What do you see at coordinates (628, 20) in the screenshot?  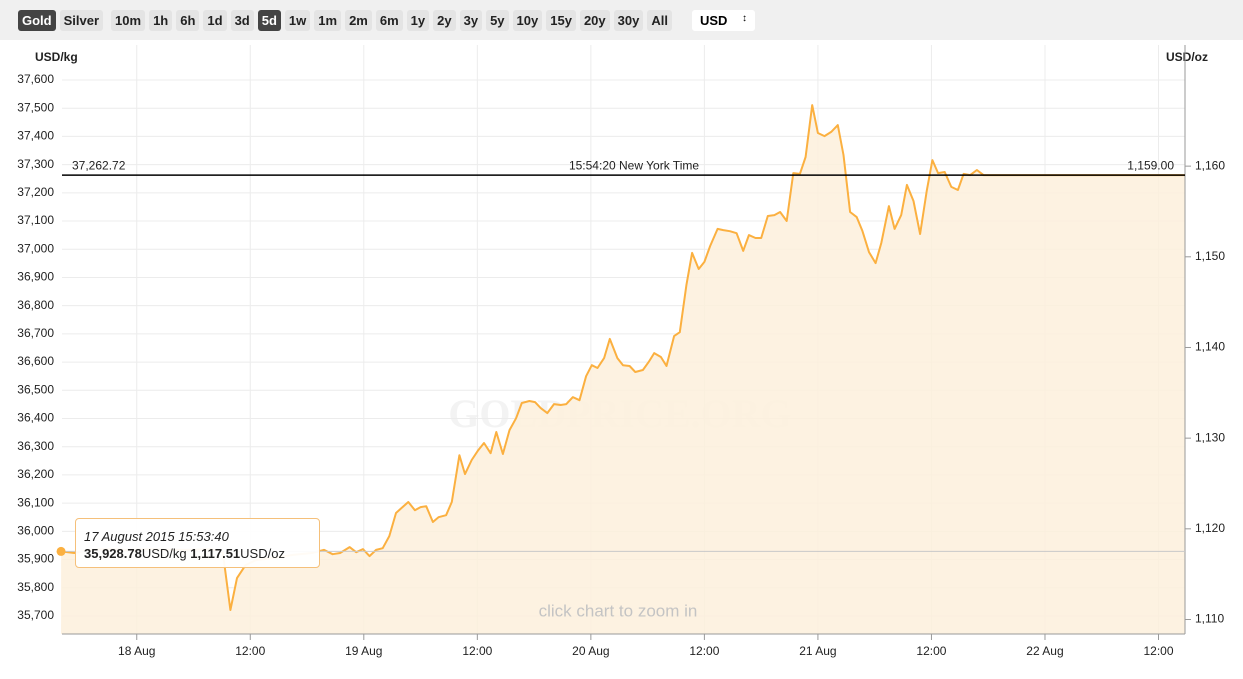 I see `range-button: 30y` at bounding box center [628, 20].